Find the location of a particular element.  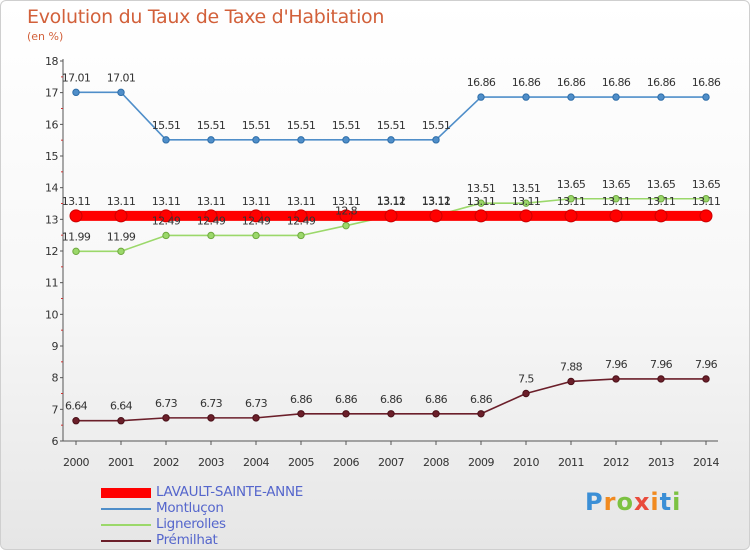

x-tick-label-6: 2006 is located at coordinates (346, 462).